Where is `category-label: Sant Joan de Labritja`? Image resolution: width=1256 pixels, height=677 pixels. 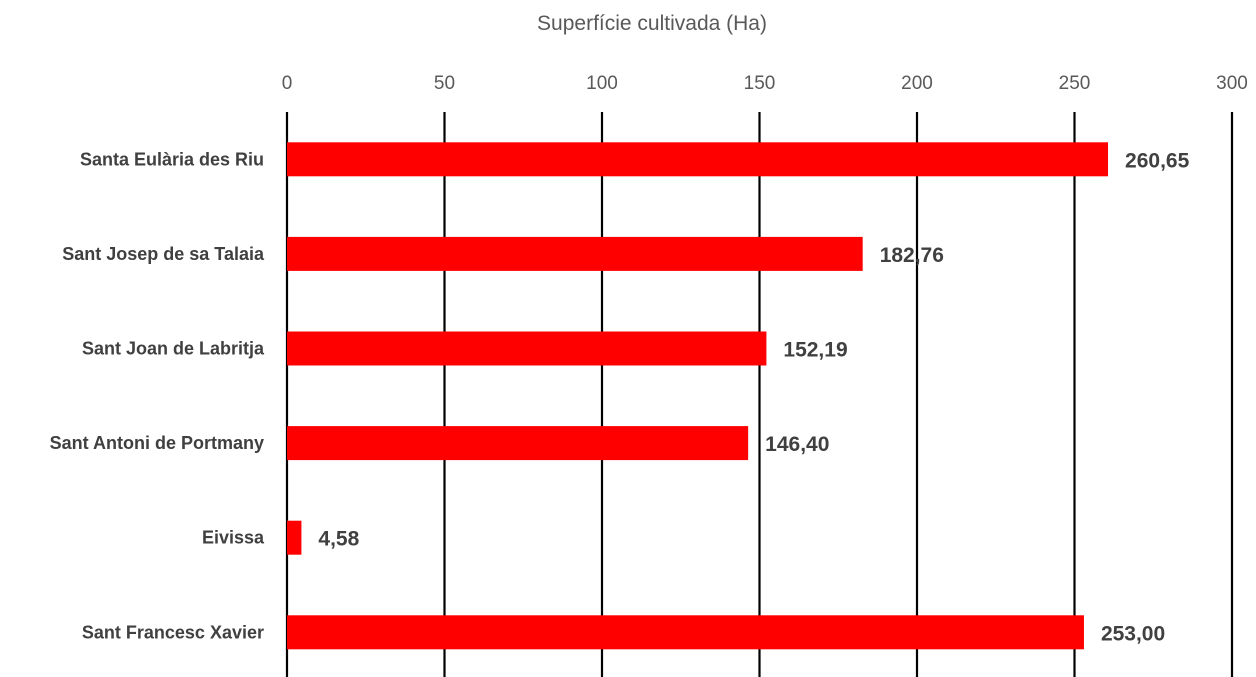 category-label: Sant Joan de Labritja is located at coordinates (173, 349).